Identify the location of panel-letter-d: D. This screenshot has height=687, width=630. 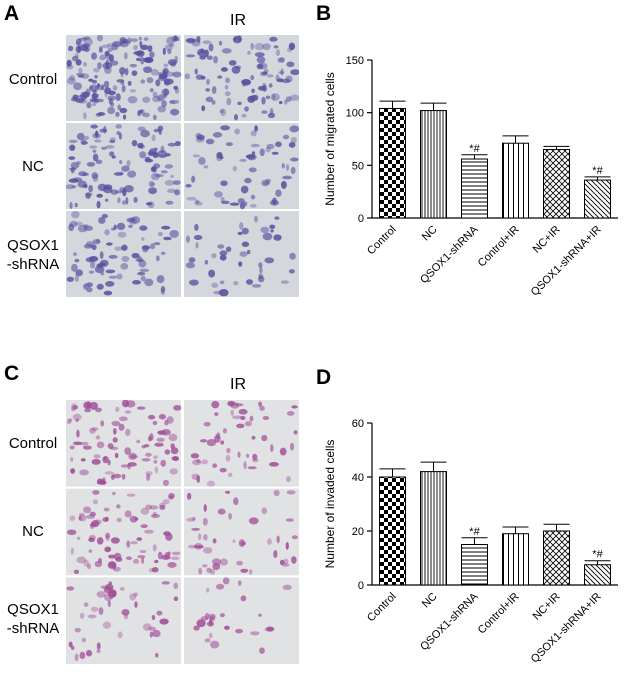
(324, 377).